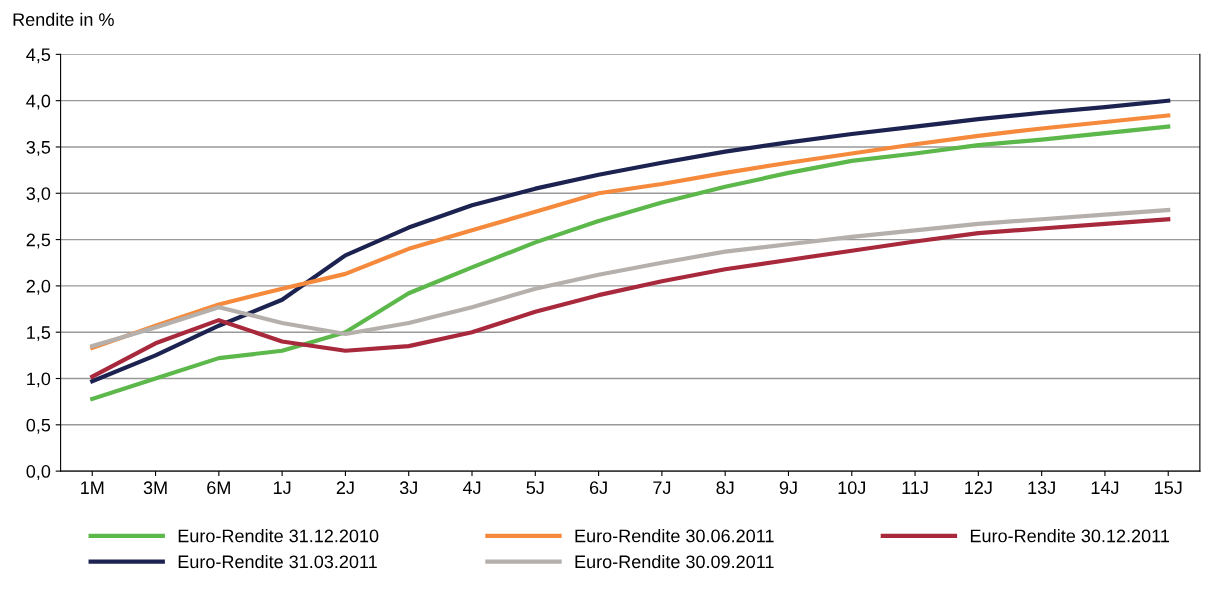 This screenshot has width=1212, height=604. Describe the element at coordinates (345, 488) in the screenshot. I see `x-tick-label: 2J` at that location.